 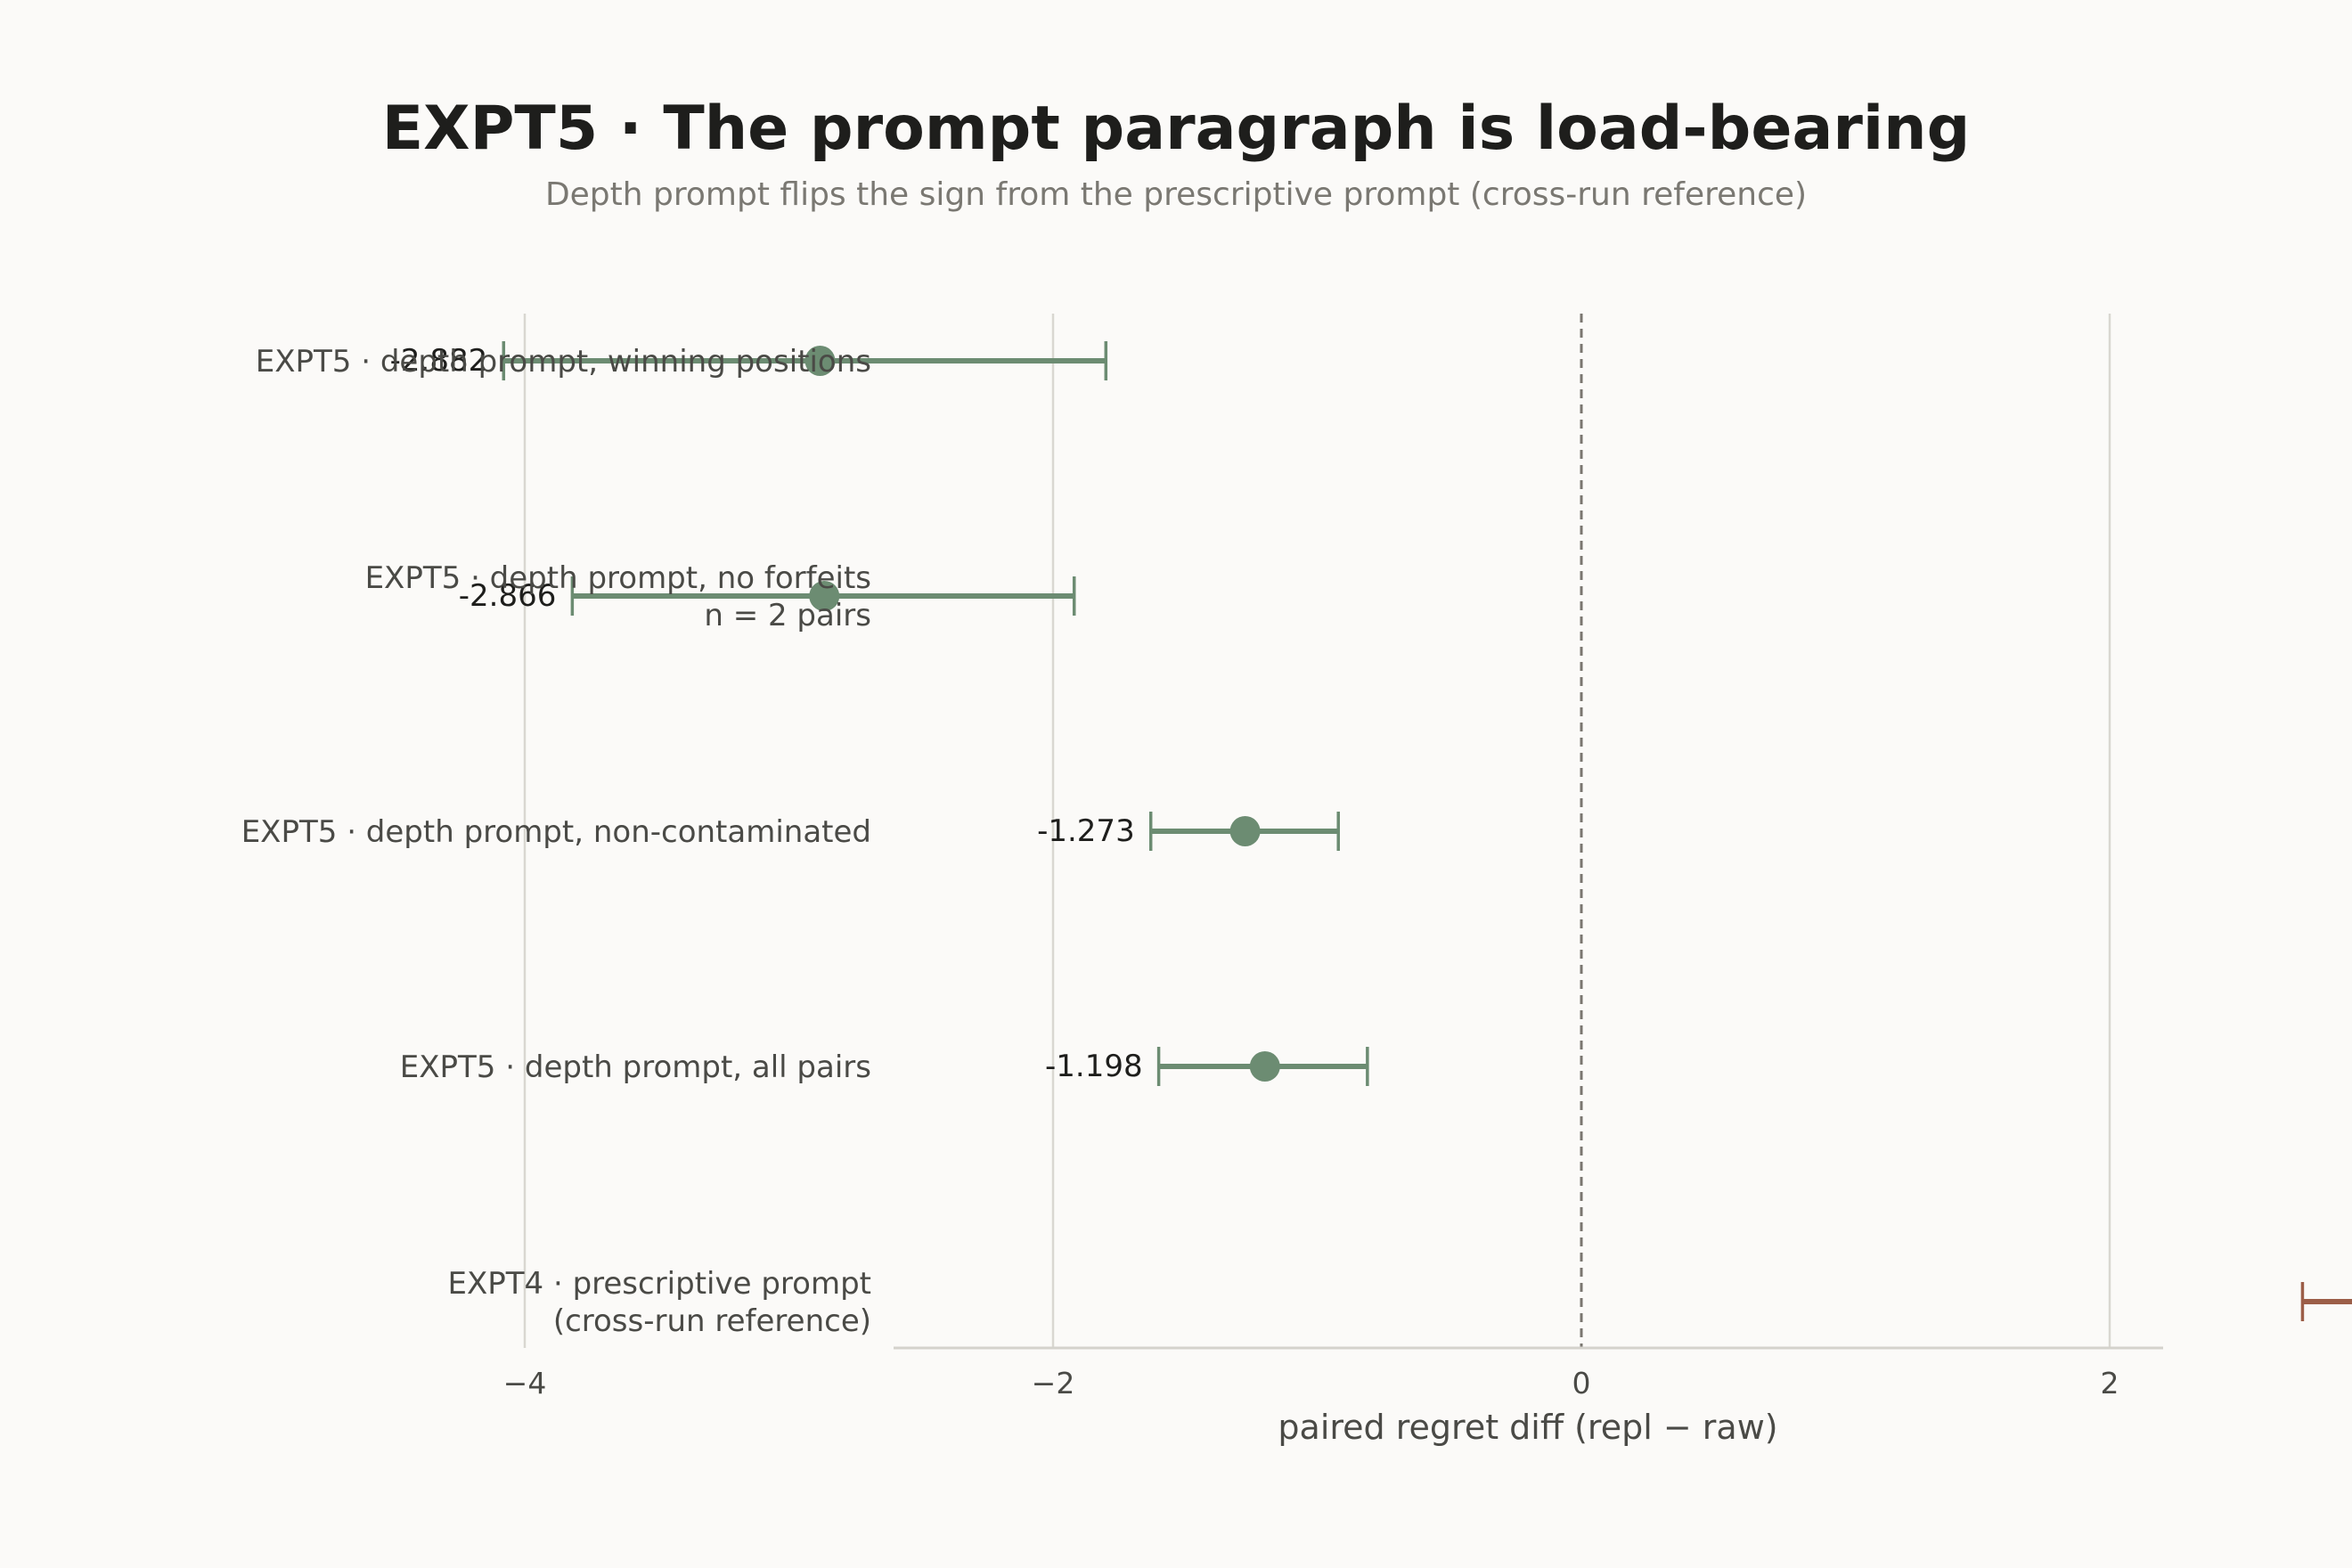 I want to click on value-label: -2.866, so click(x=508, y=596).